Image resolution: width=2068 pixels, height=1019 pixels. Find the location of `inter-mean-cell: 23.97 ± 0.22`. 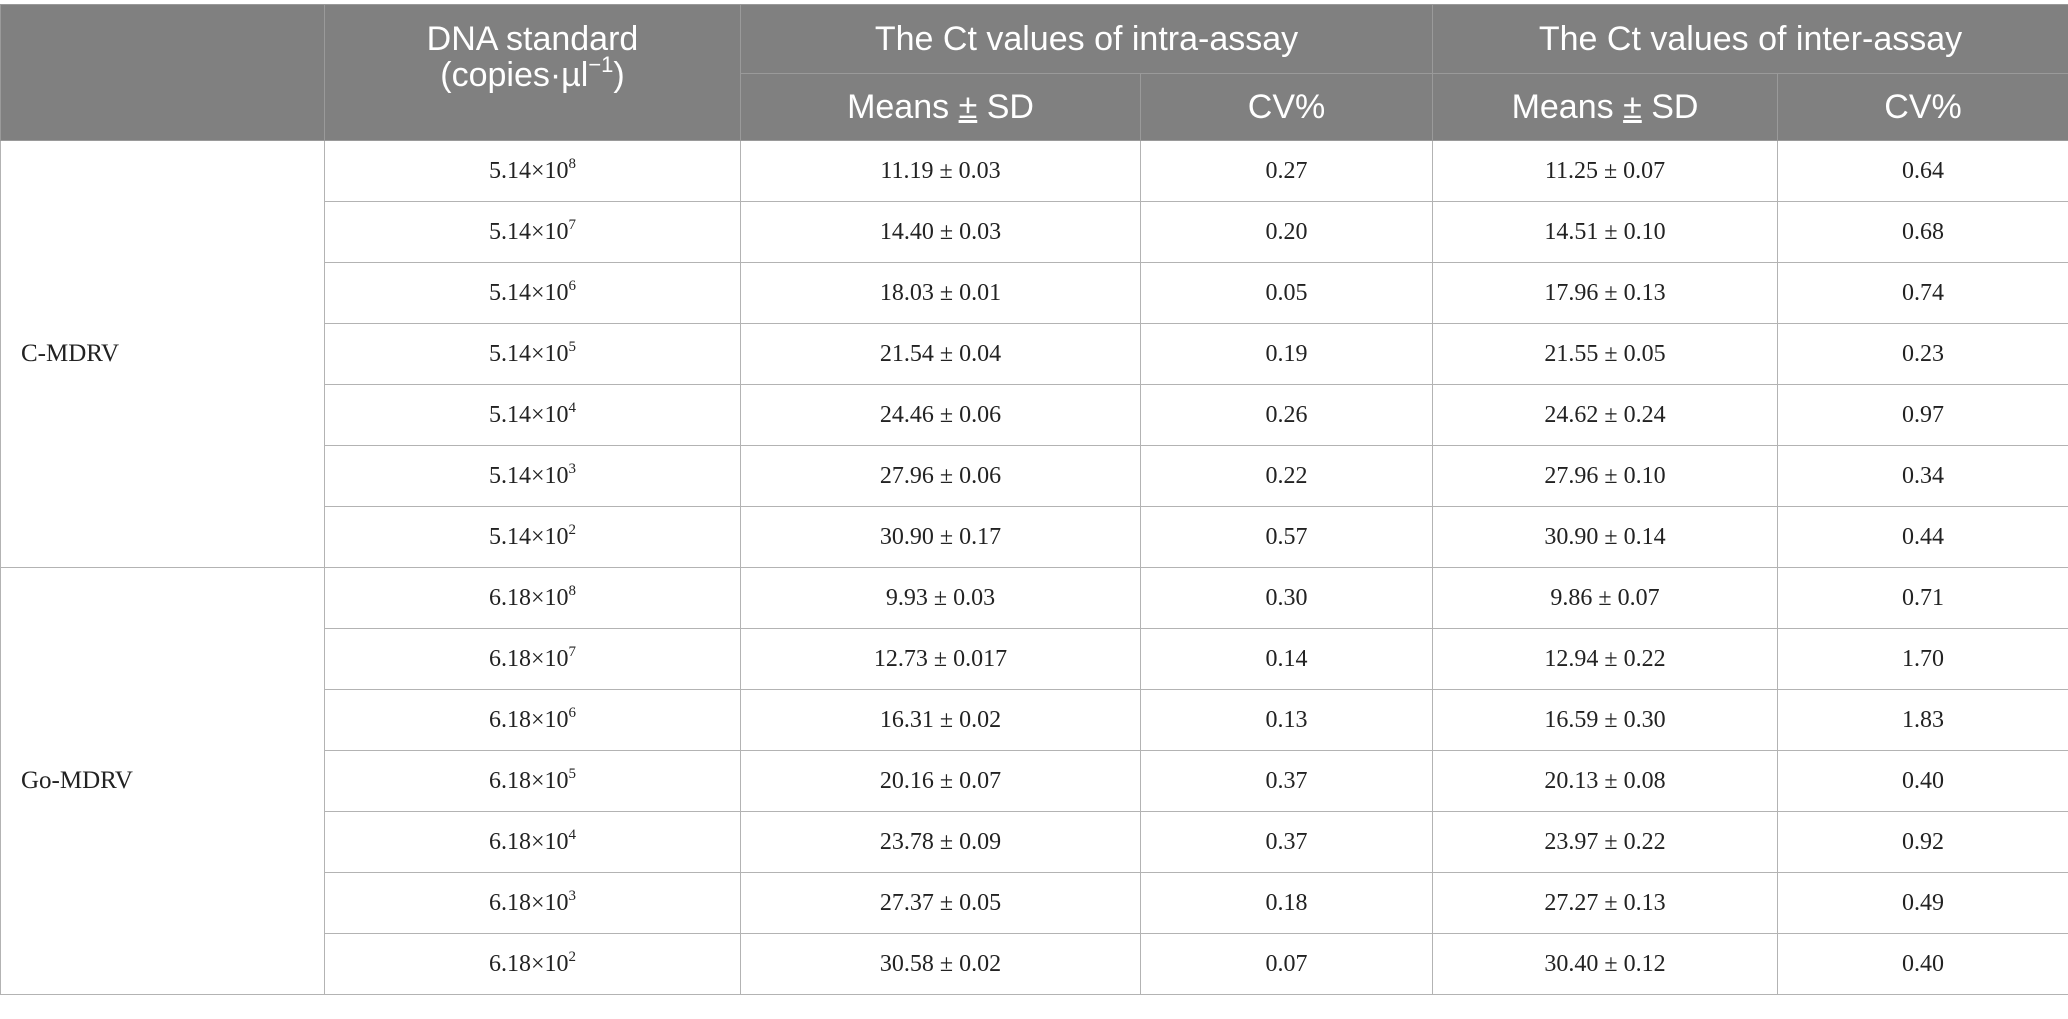

inter-mean-cell: 23.97 ± 0.22 is located at coordinates (1605, 842).